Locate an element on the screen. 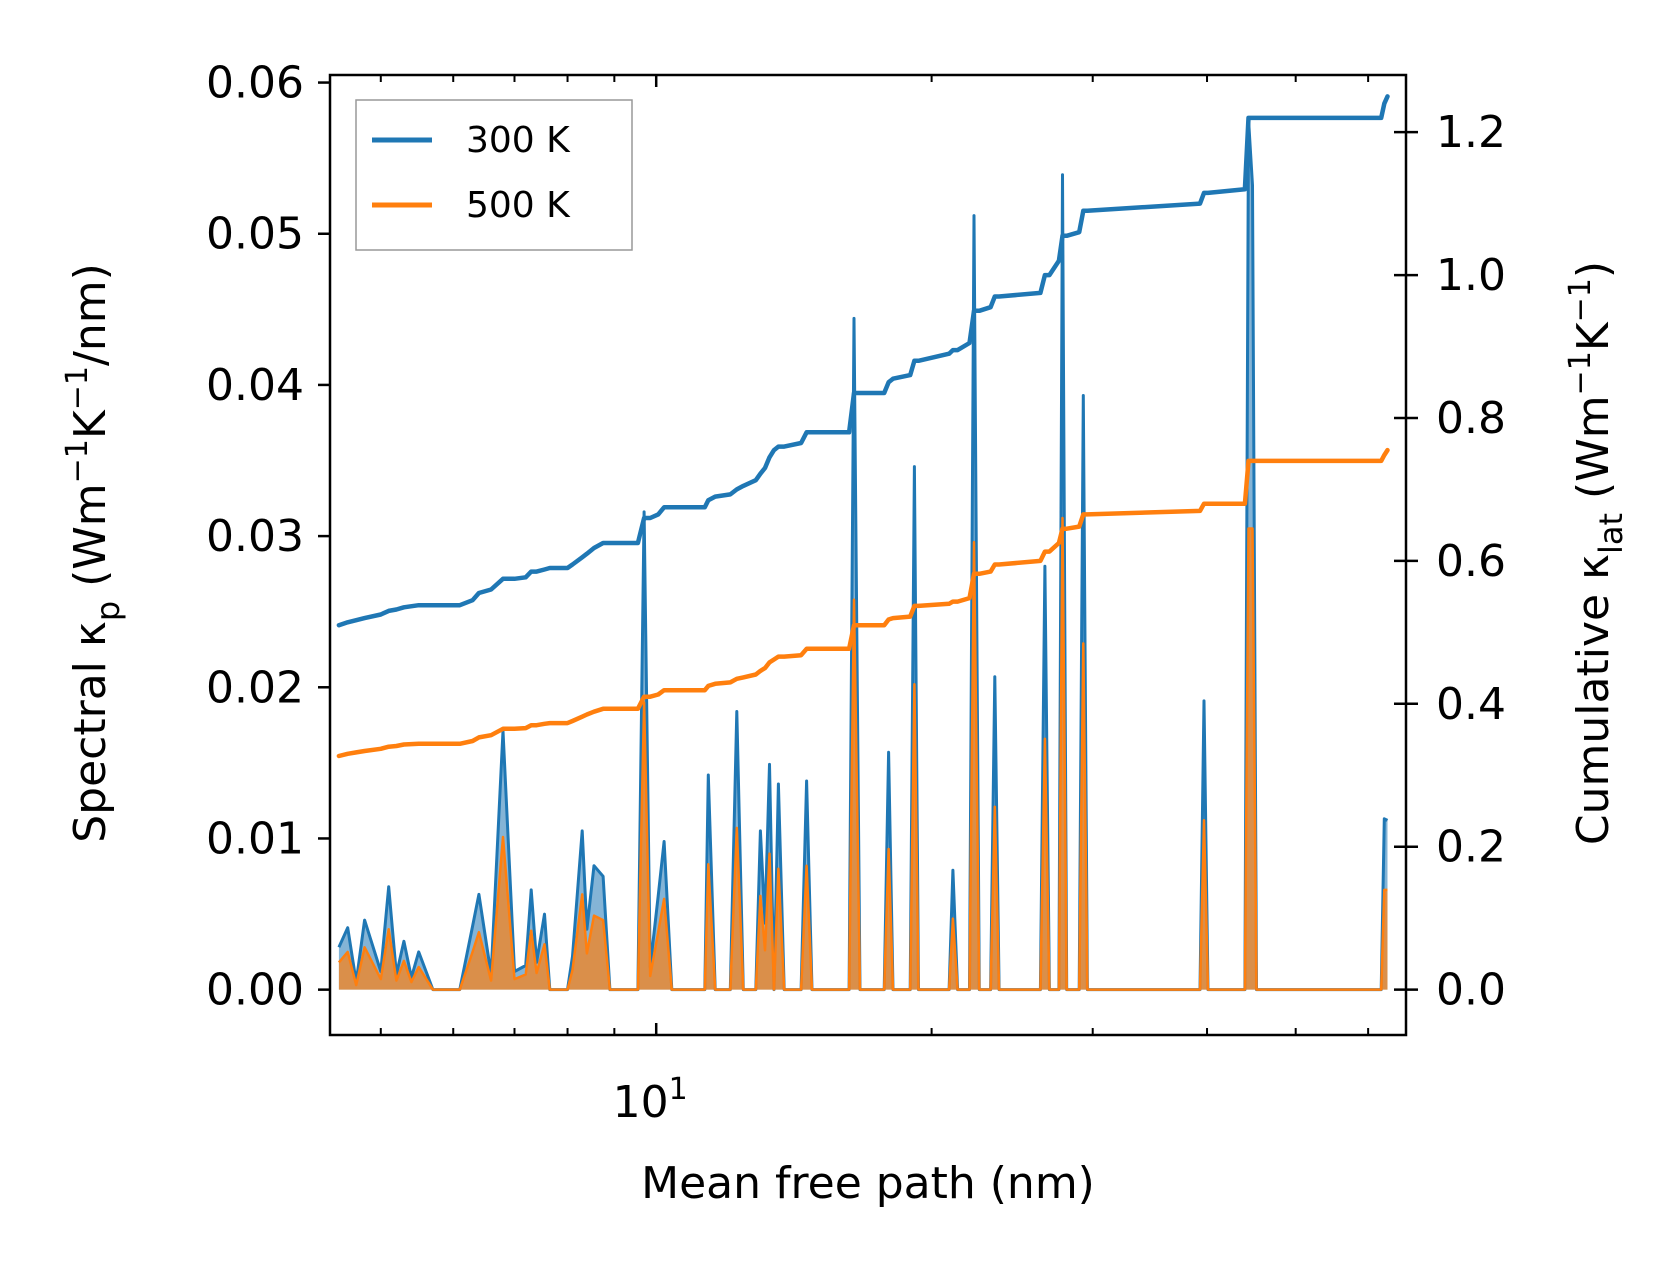  left-y-tick-label: 0.06 is located at coordinates (255, 83).